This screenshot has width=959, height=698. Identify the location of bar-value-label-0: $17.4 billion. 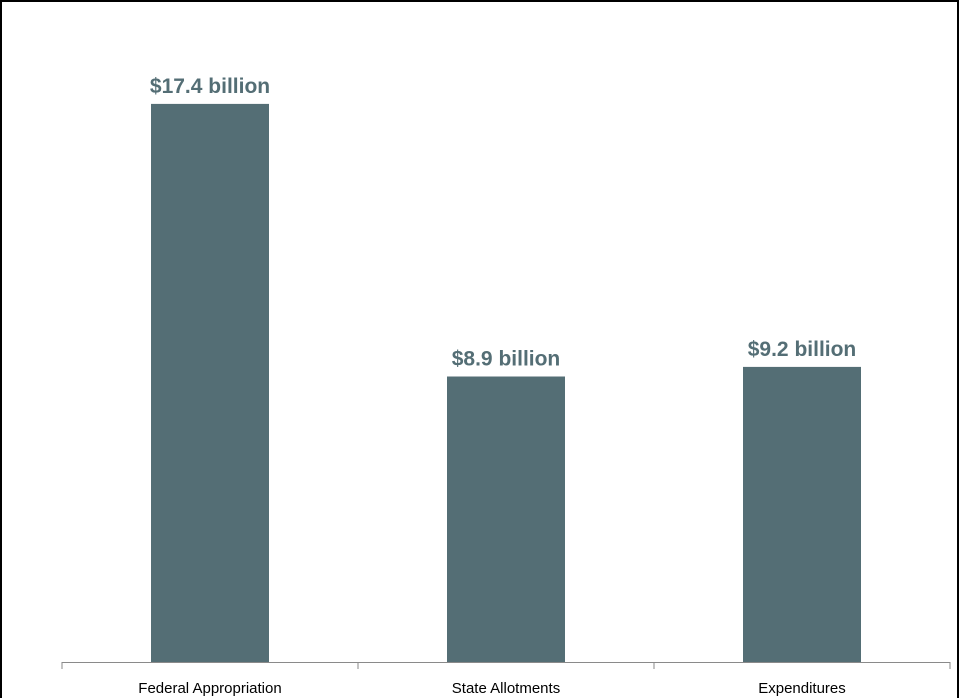
(210, 86).